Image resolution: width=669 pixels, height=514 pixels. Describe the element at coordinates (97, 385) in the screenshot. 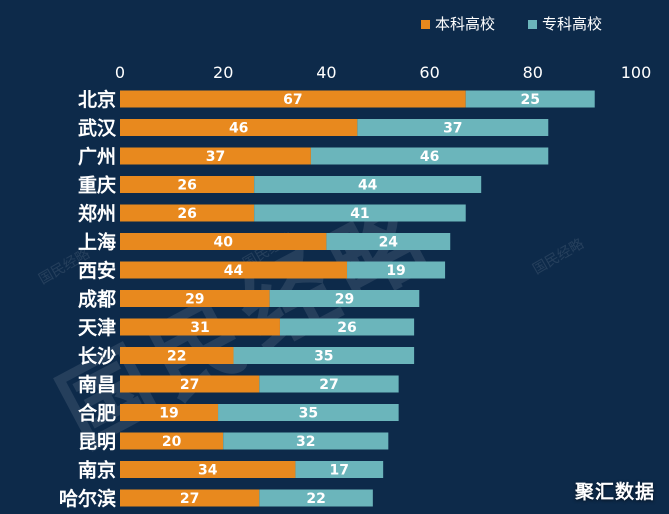

I see `category-label: 南昌` at that location.